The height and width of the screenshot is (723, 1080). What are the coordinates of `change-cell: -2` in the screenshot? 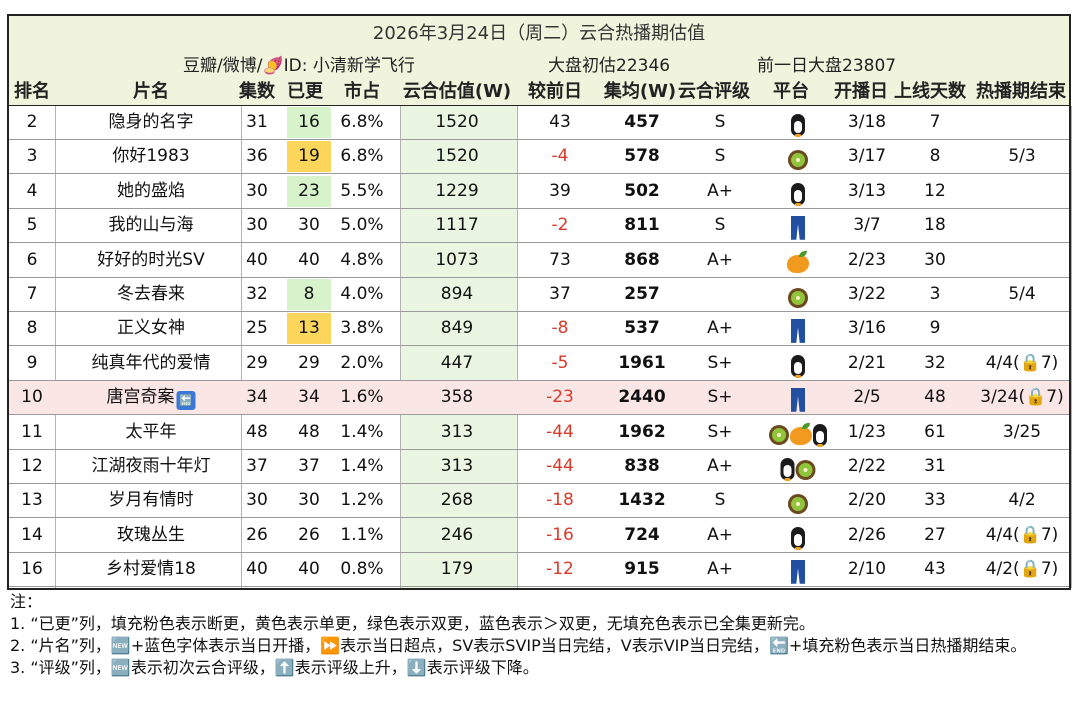 It's located at (560, 225).